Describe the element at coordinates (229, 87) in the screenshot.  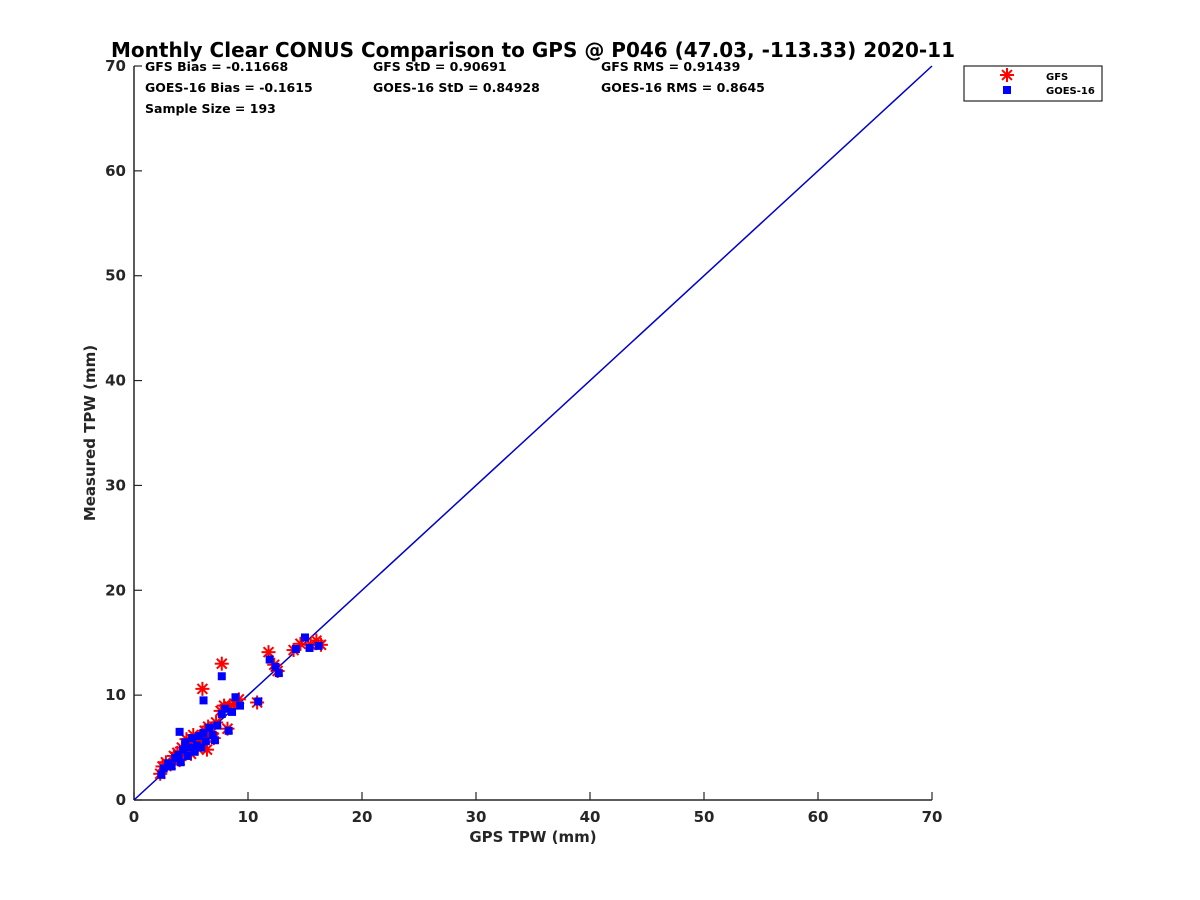
I see `goes16-bias-stat: GOES-16 Bias = -0.1615` at that location.